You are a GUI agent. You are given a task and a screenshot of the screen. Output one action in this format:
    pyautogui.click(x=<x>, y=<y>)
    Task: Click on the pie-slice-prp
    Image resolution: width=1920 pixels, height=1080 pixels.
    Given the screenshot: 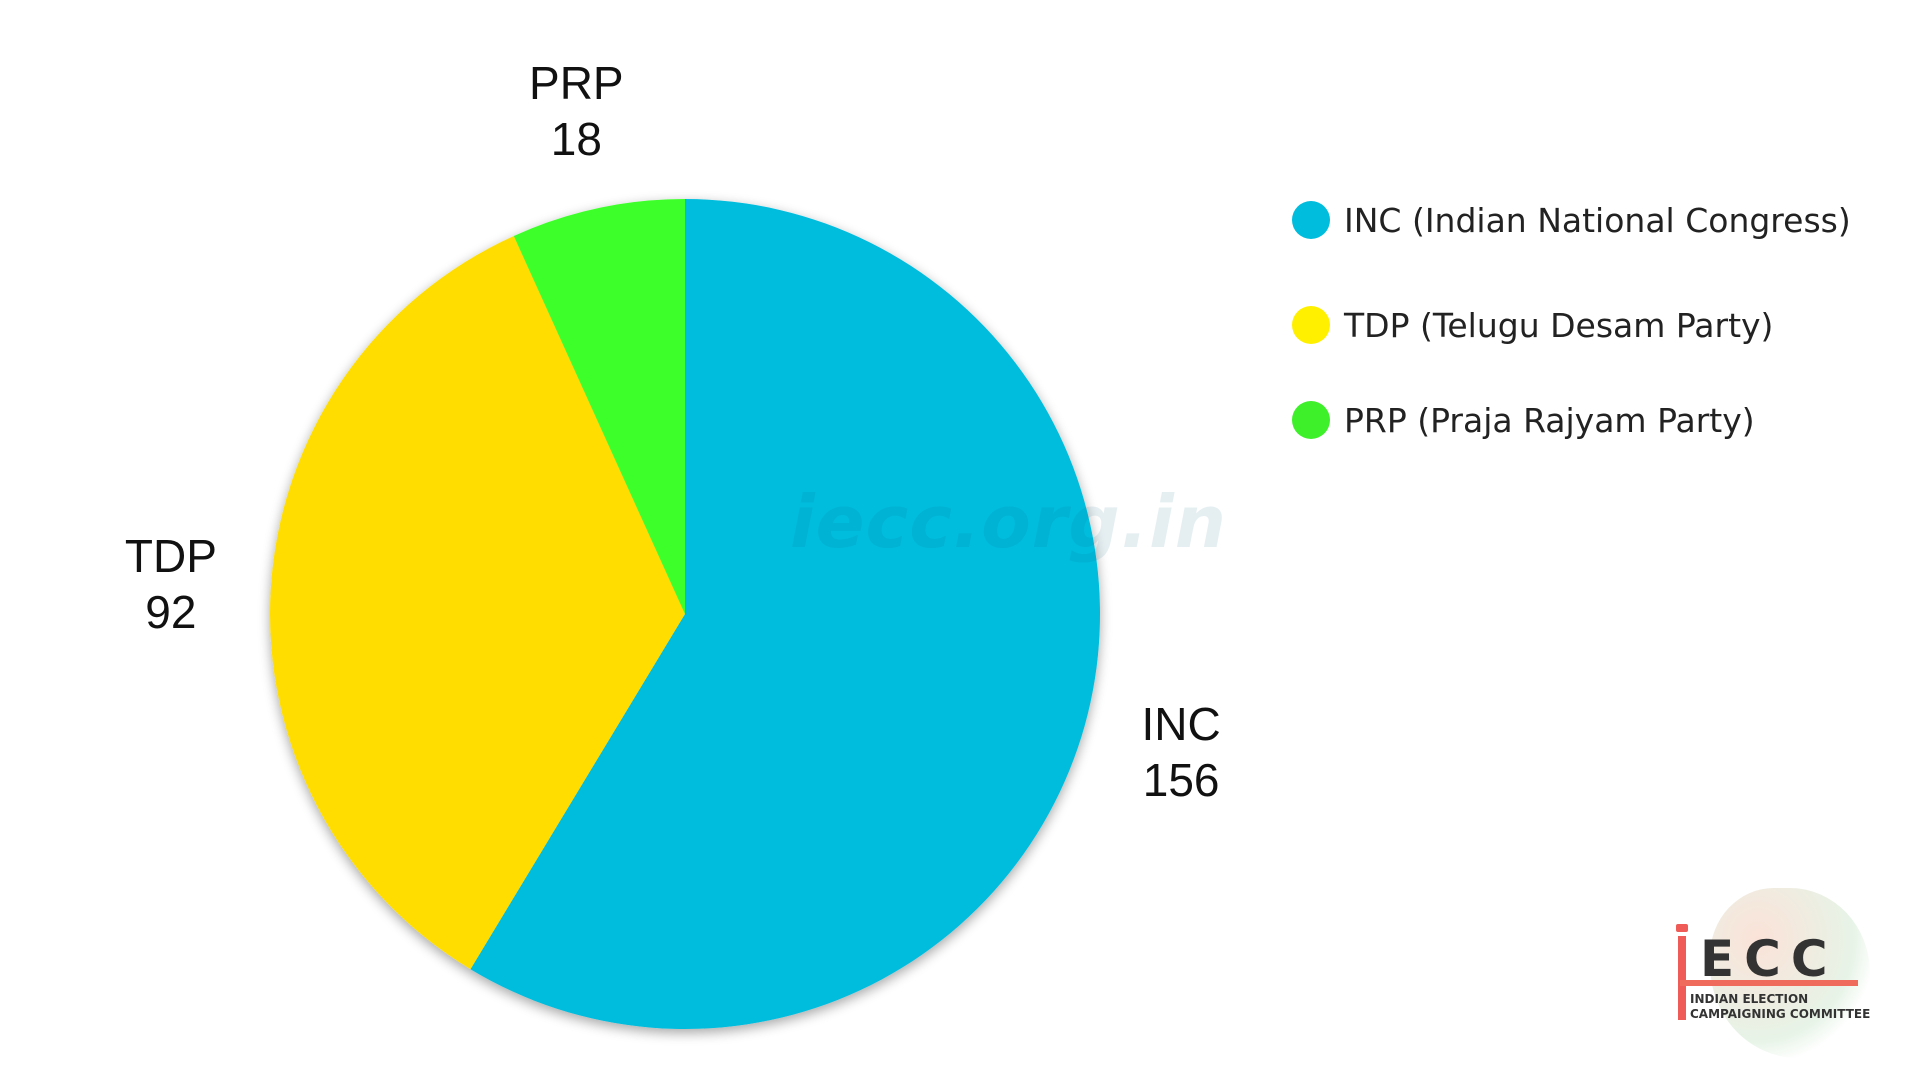 What is the action you would take?
    pyautogui.click(x=599, y=406)
    